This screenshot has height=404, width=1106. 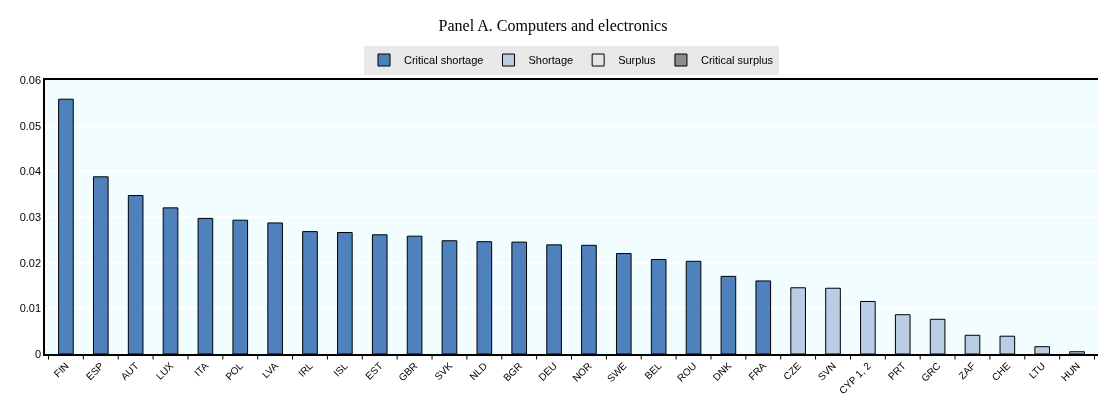 I want to click on x-tick-label: LVA, so click(x=270, y=370).